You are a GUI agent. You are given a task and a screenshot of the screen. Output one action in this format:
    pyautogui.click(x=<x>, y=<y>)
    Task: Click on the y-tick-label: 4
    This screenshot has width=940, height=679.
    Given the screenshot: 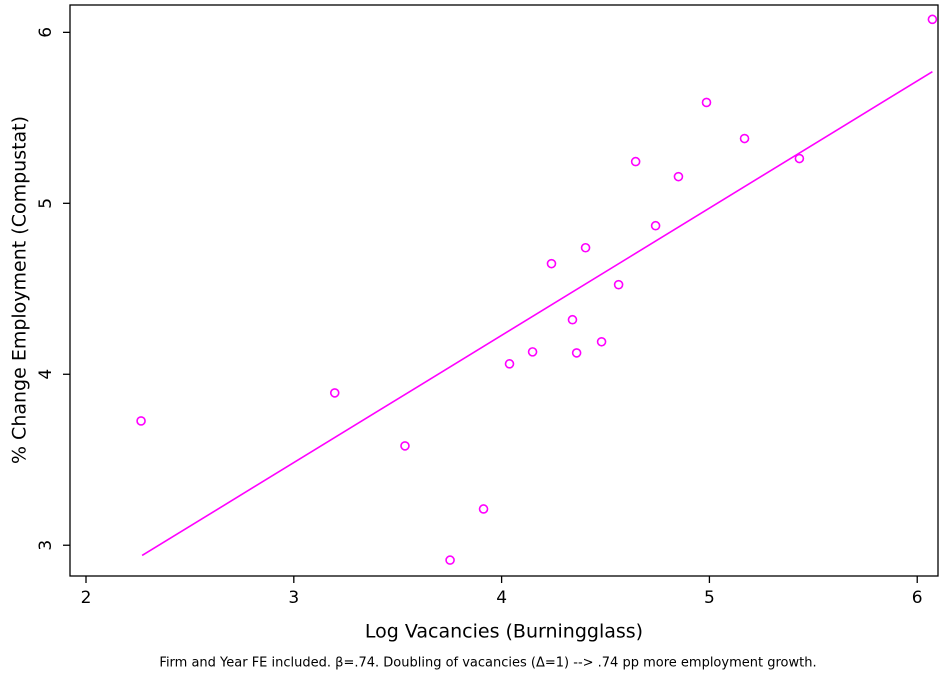 What is the action you would take?
    pyautogui.click(x=46, y=374)
    